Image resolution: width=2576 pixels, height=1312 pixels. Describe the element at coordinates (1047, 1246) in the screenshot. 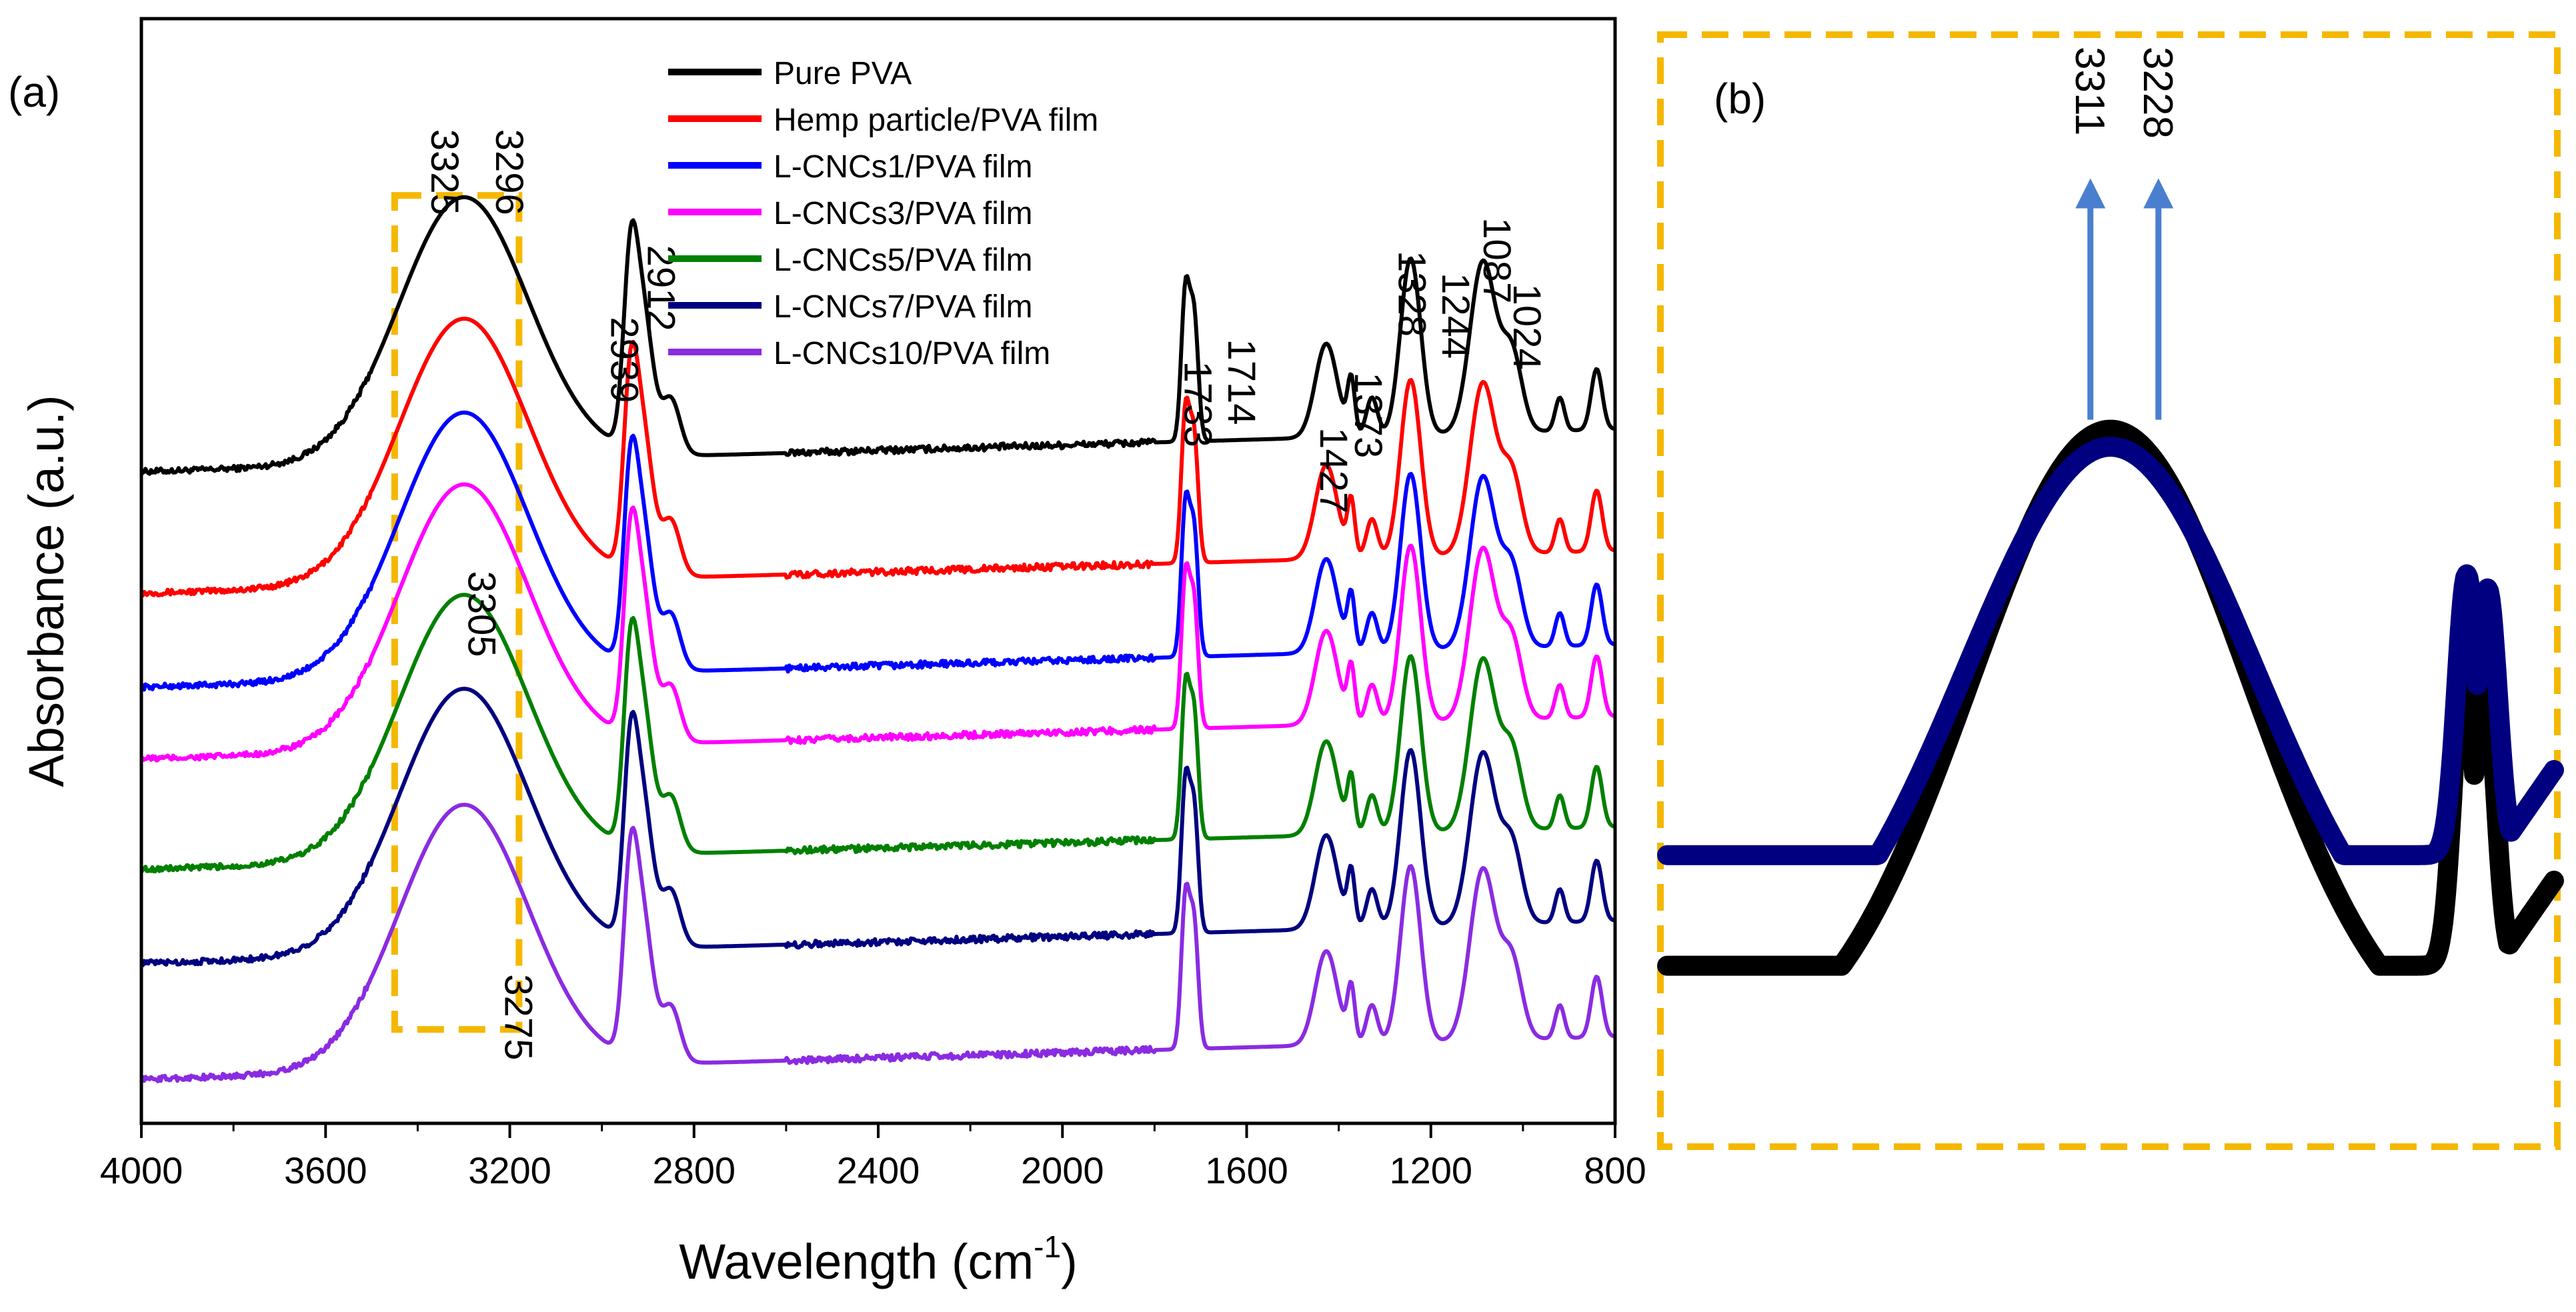

I see `x-axis-label-superscript: -1` at that location.